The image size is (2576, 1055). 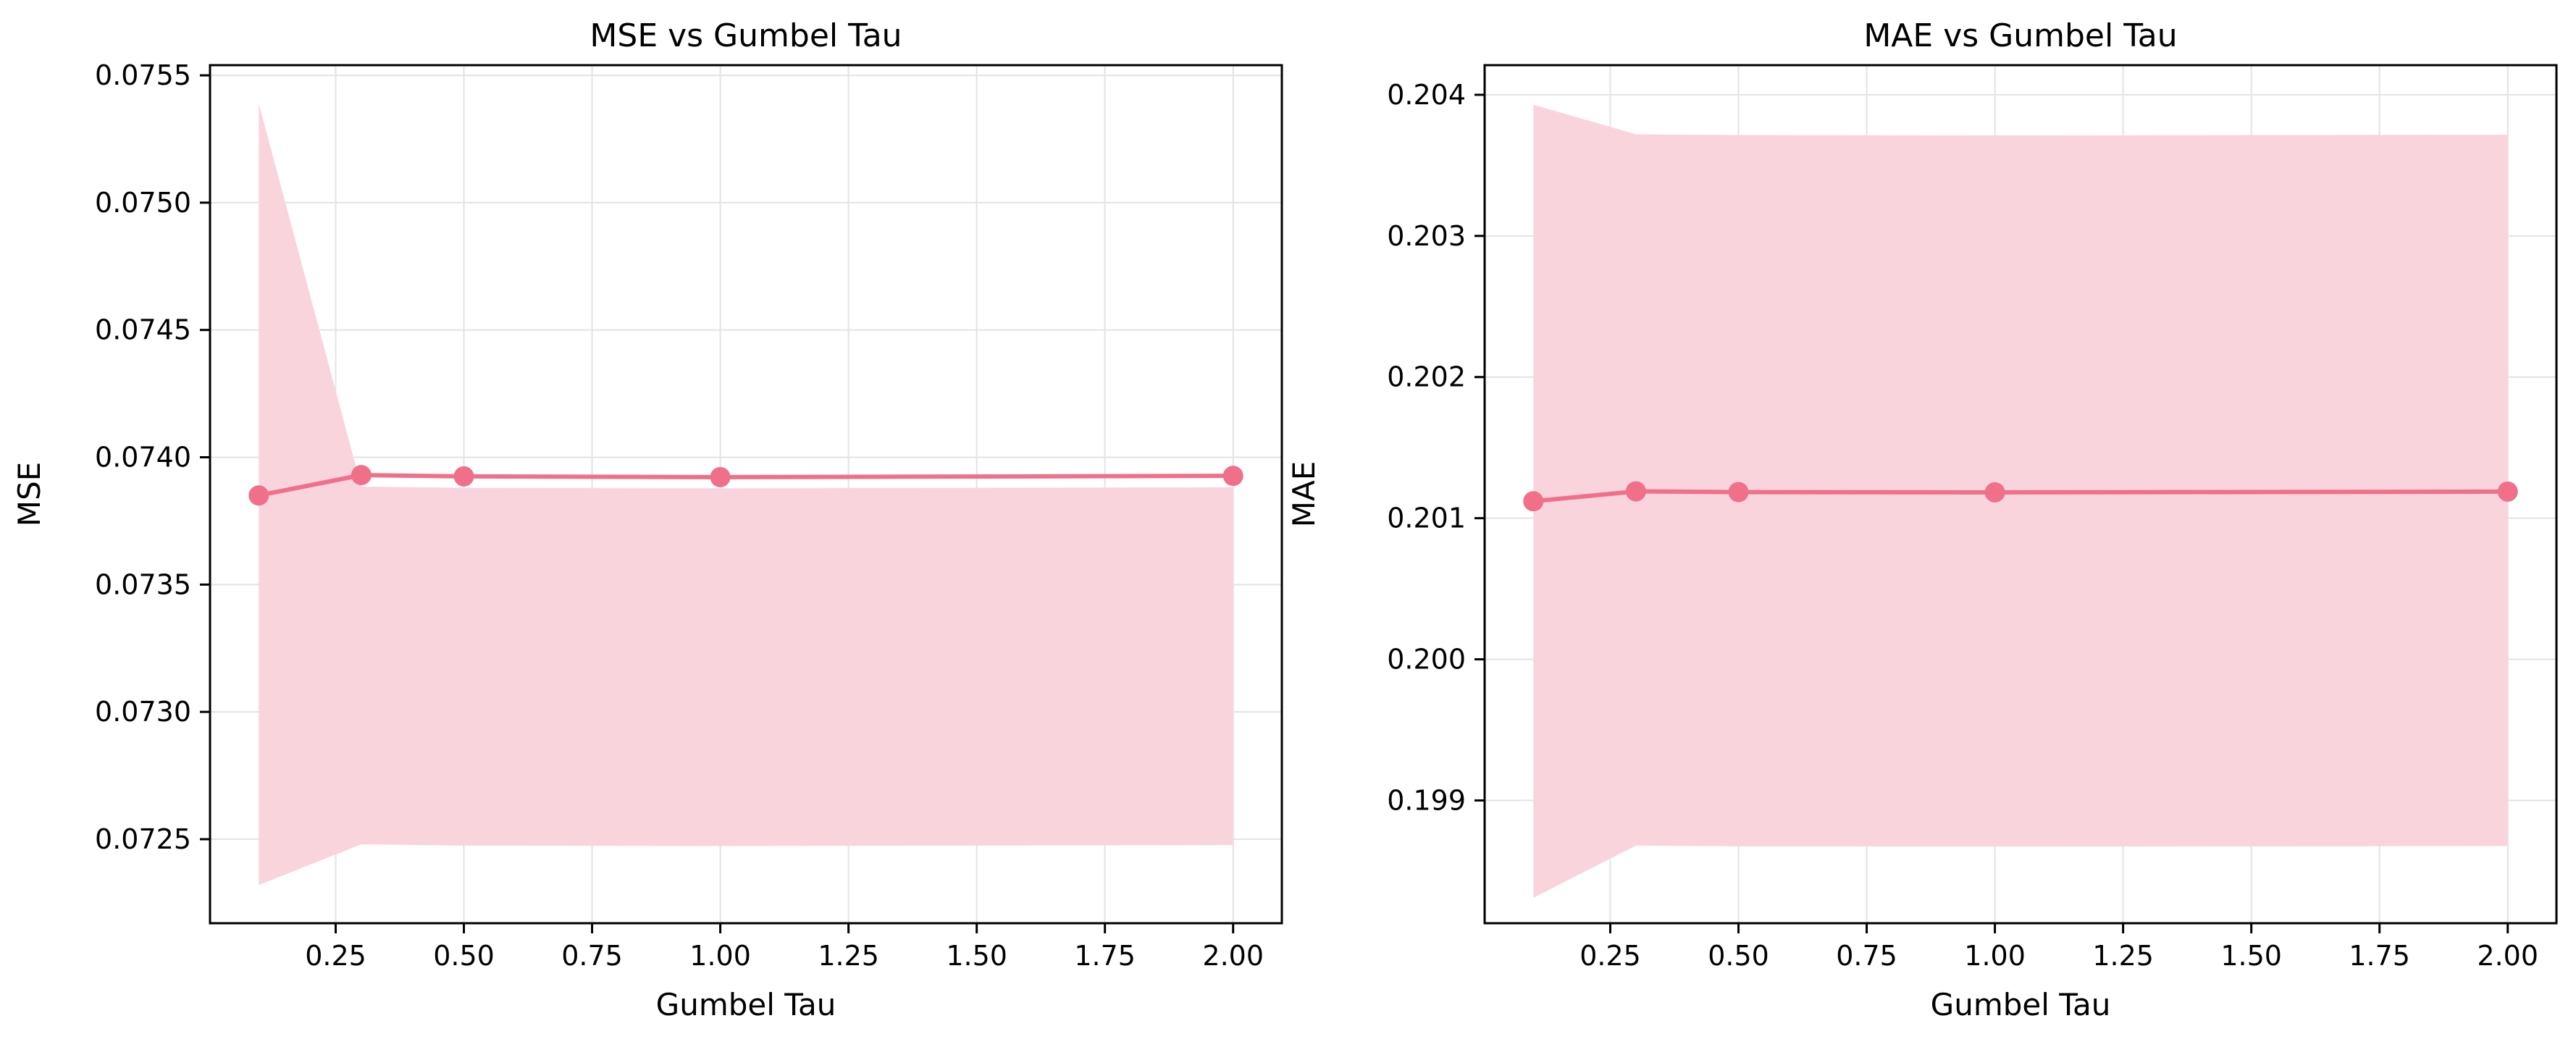 What do you see at coordinates (848, 956) in the screenshot?
I see `mse-x-tick-label-4: 1.25` at bounding box center [848, 956].